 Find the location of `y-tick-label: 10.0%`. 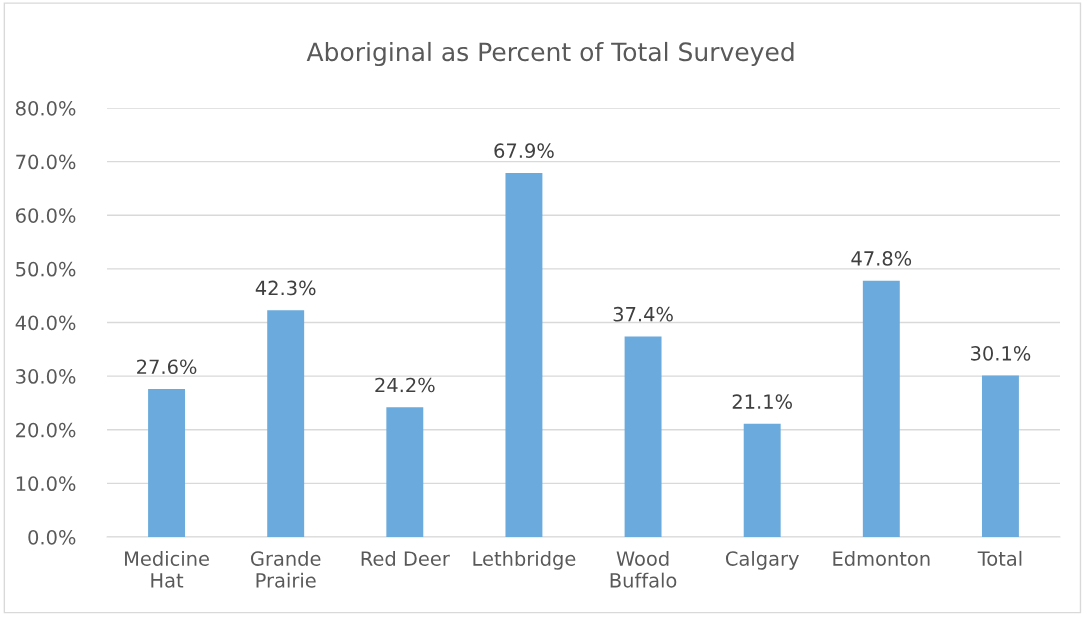

y-tick-label: 10.0% is located at coordinates (46, 484).